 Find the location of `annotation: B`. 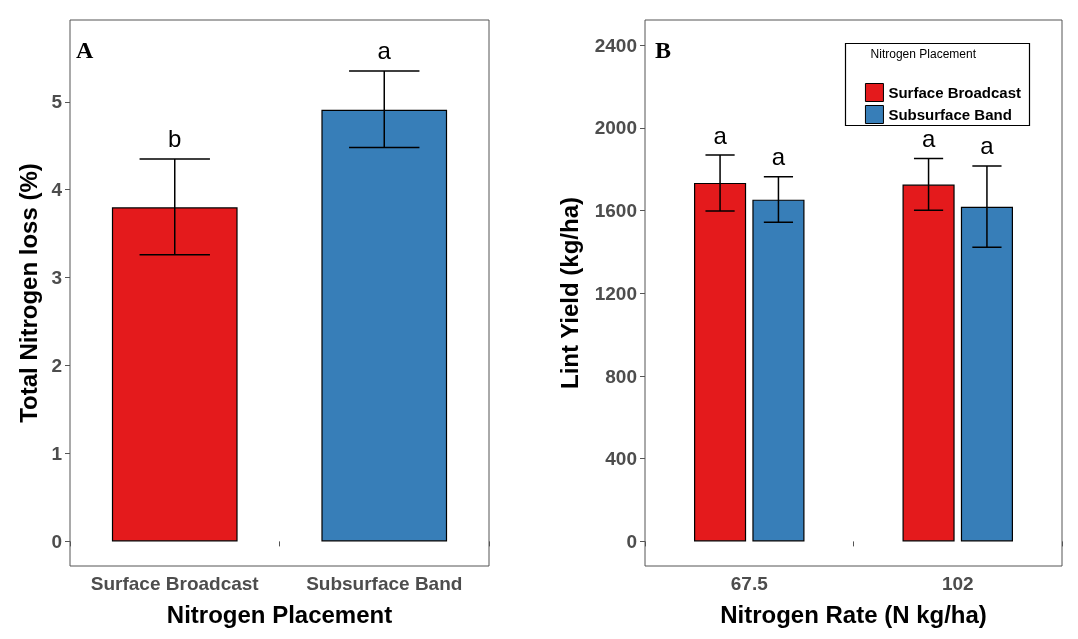

annotation: B is located at coordinates (663, 50).